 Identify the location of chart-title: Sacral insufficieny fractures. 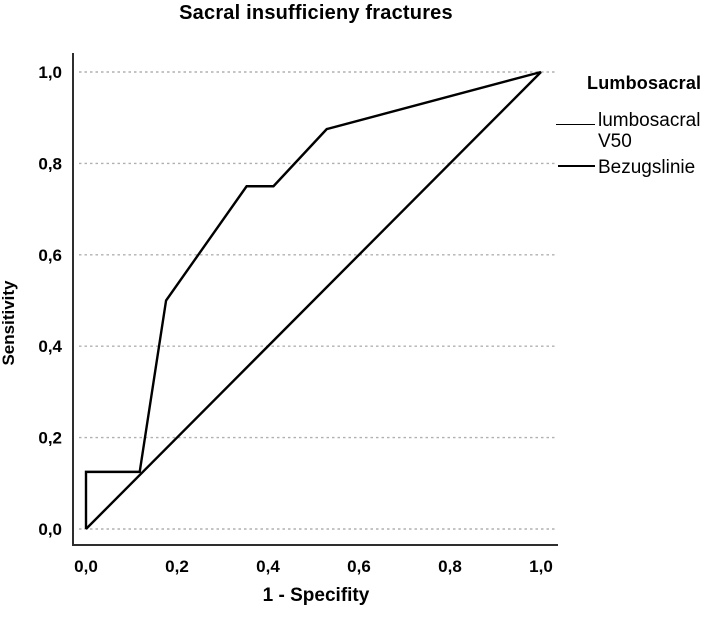
(316, 13).